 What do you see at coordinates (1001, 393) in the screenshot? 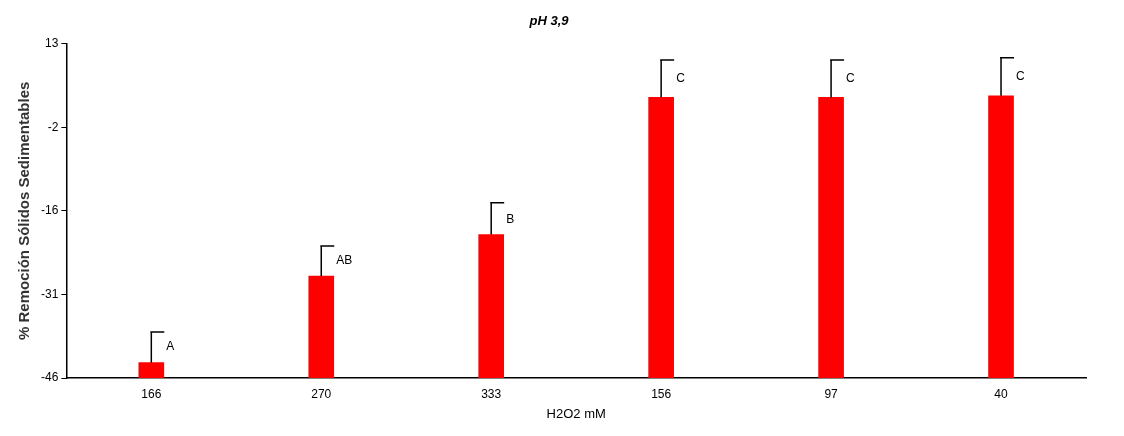
I see `x-tick-label: 40` at bounding box center [1001, 393].